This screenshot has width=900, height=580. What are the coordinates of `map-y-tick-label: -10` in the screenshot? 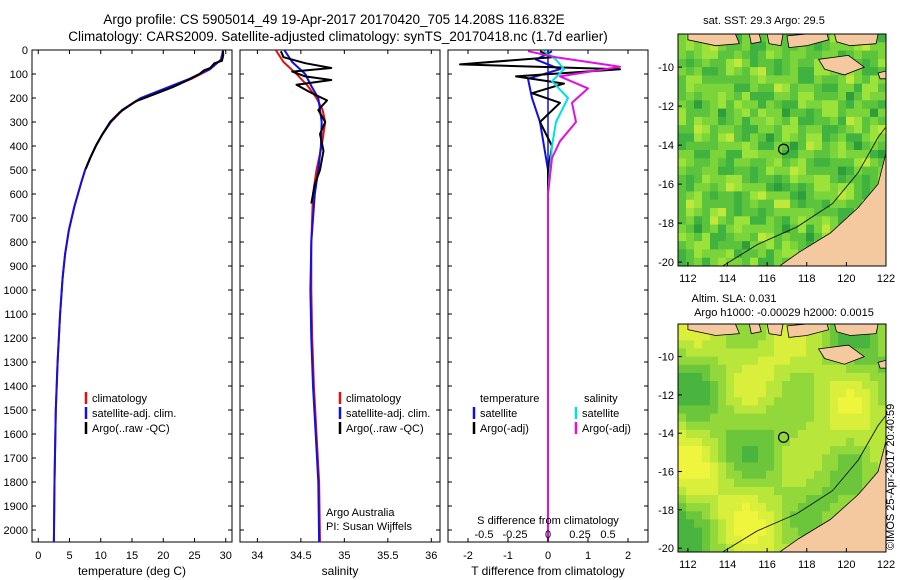 It's located at (666, 68).